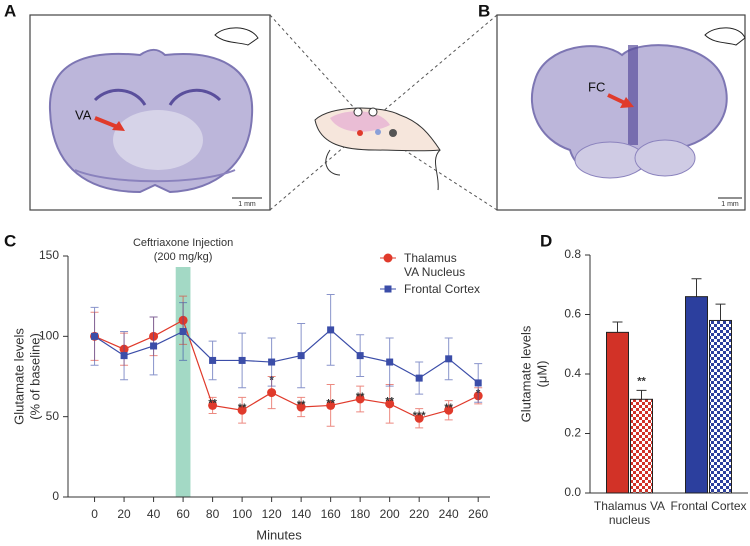 The width and height of the screenshot is (750, 546). I want to click on x-tick-label: 20, so click(124, 514).